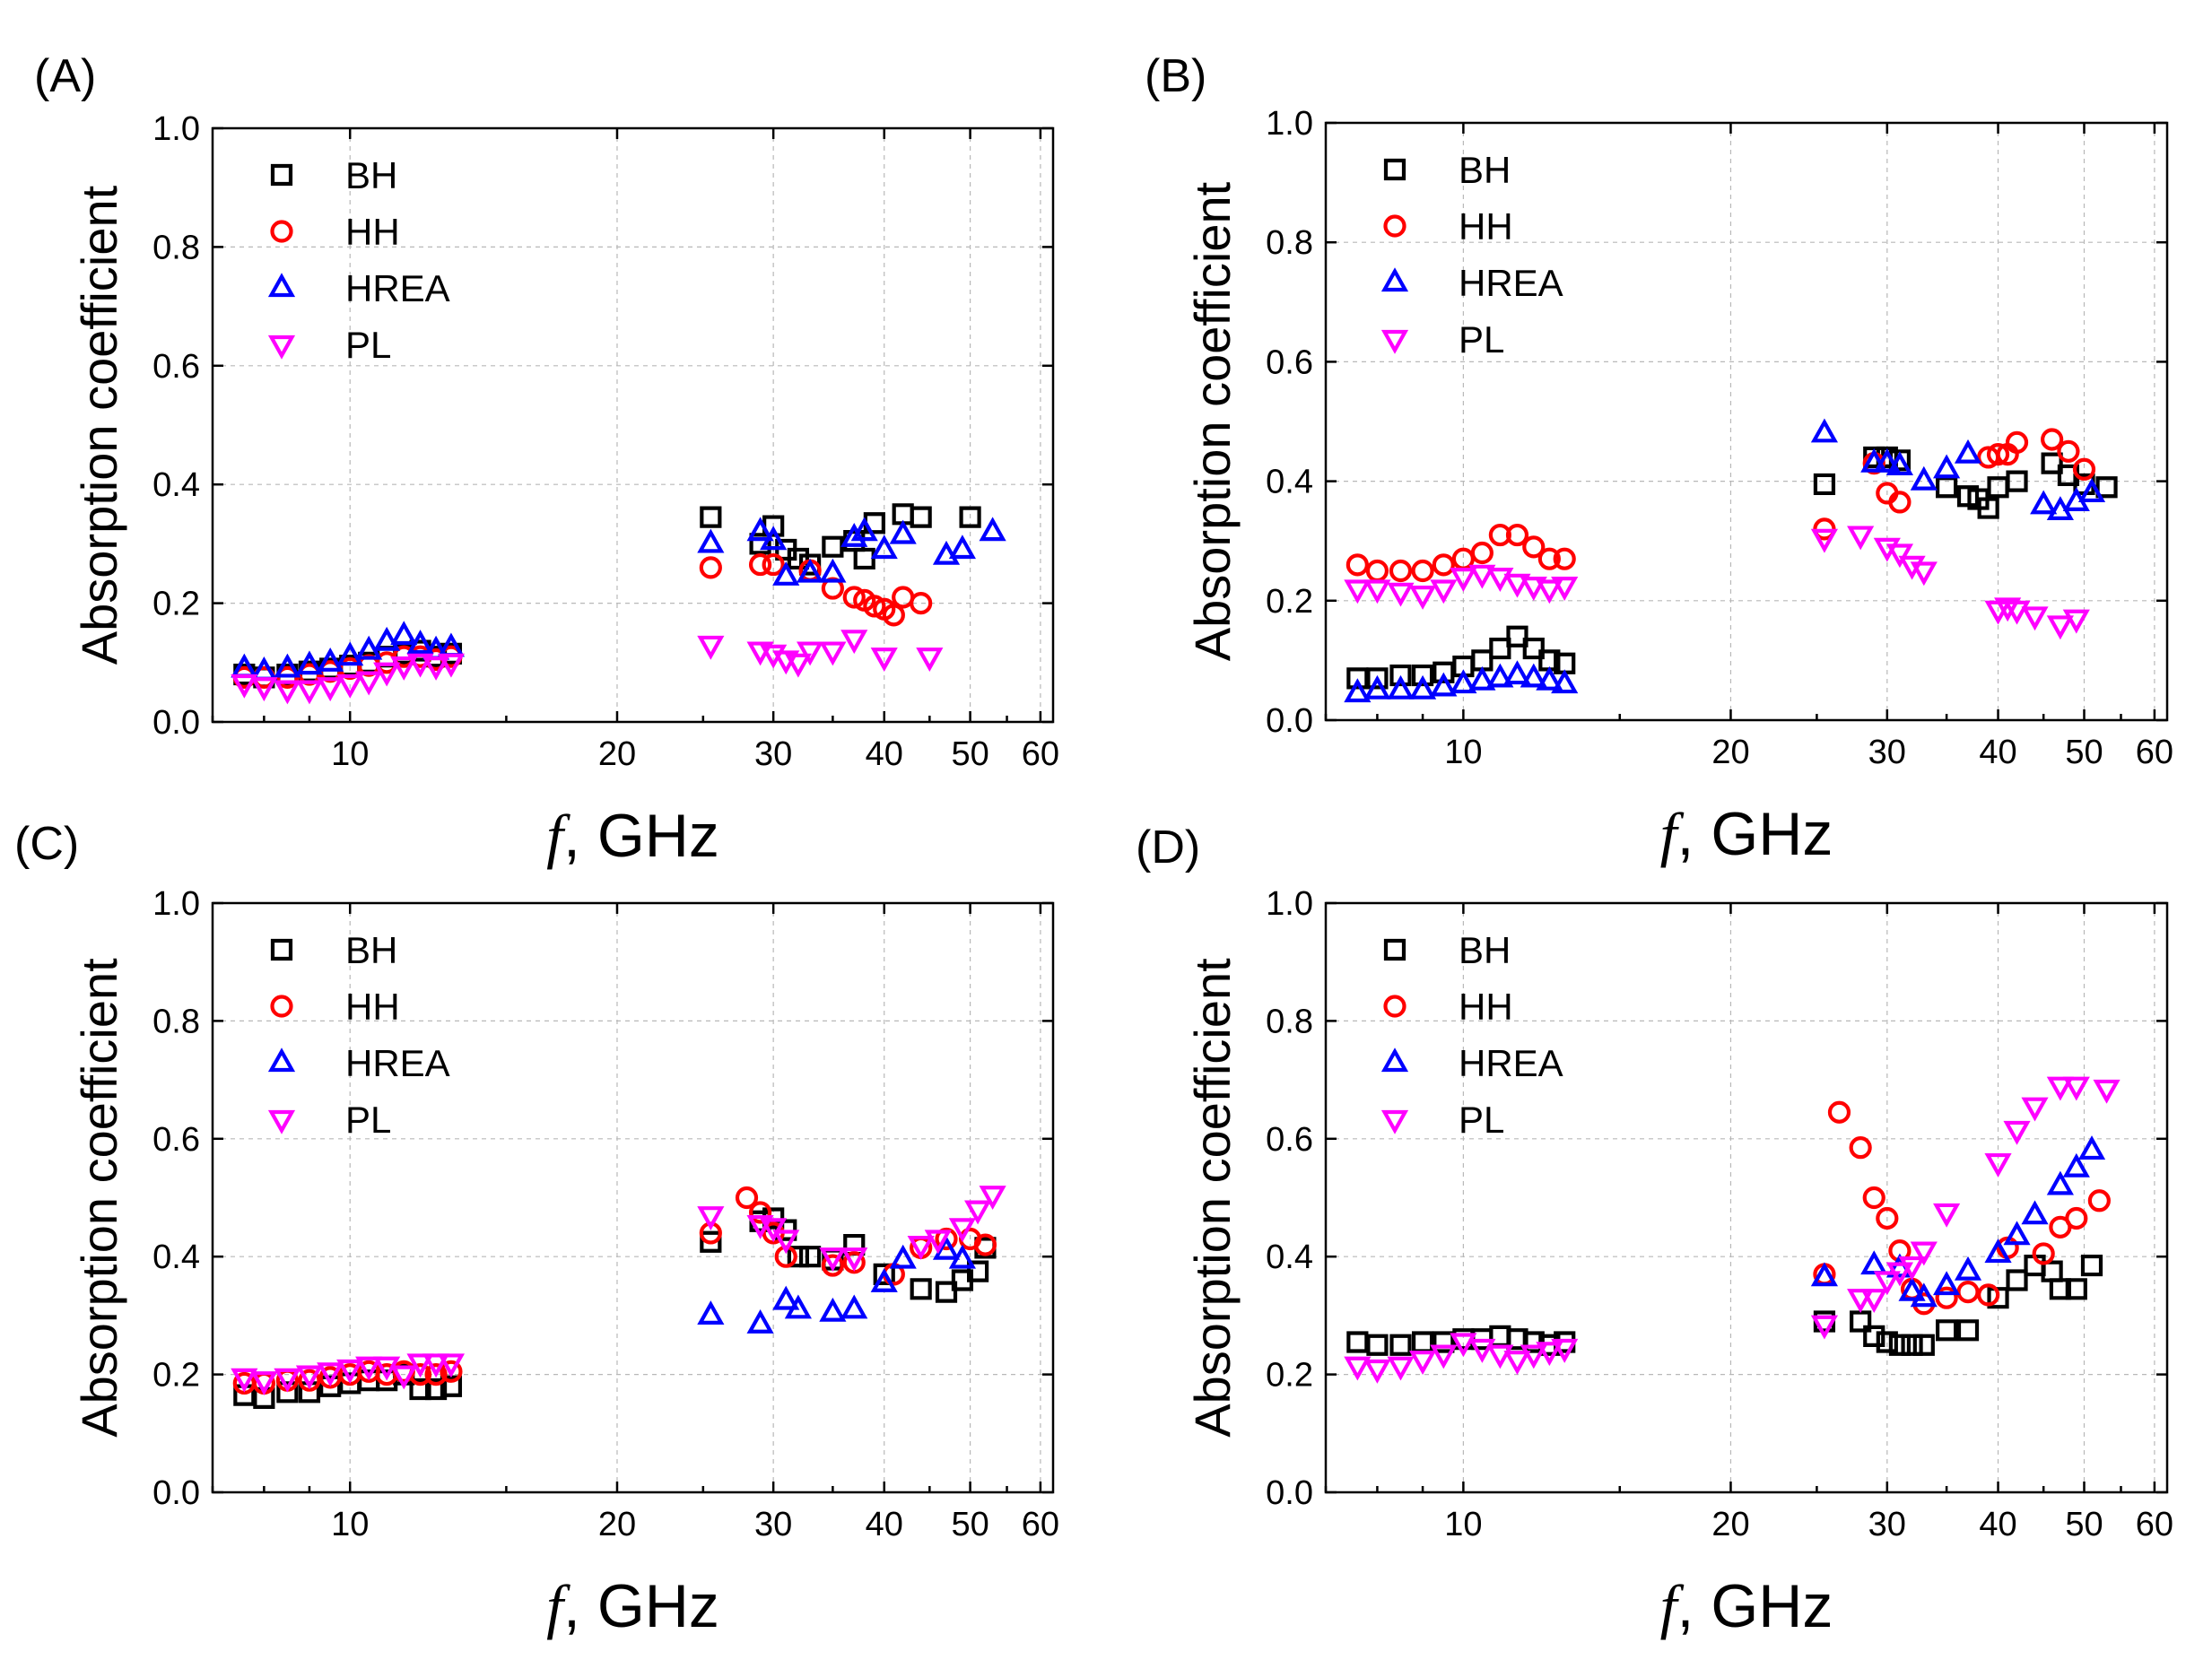  Describe the element at coordinates (1175, 76) in the screenshot. I see `panel-label: (B)` at that location.